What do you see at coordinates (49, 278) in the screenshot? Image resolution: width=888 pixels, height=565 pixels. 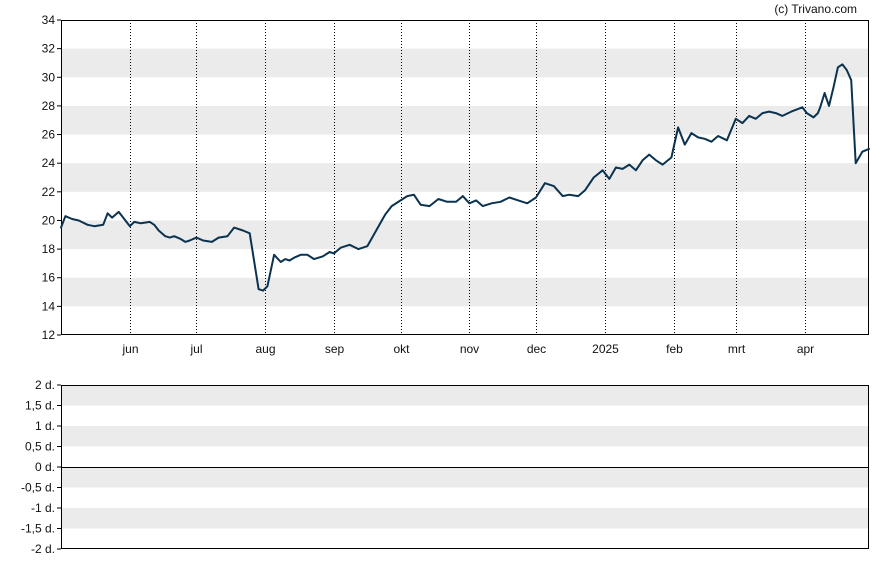 I see `y-tick-label: 16` at bounding box center [49, 278].